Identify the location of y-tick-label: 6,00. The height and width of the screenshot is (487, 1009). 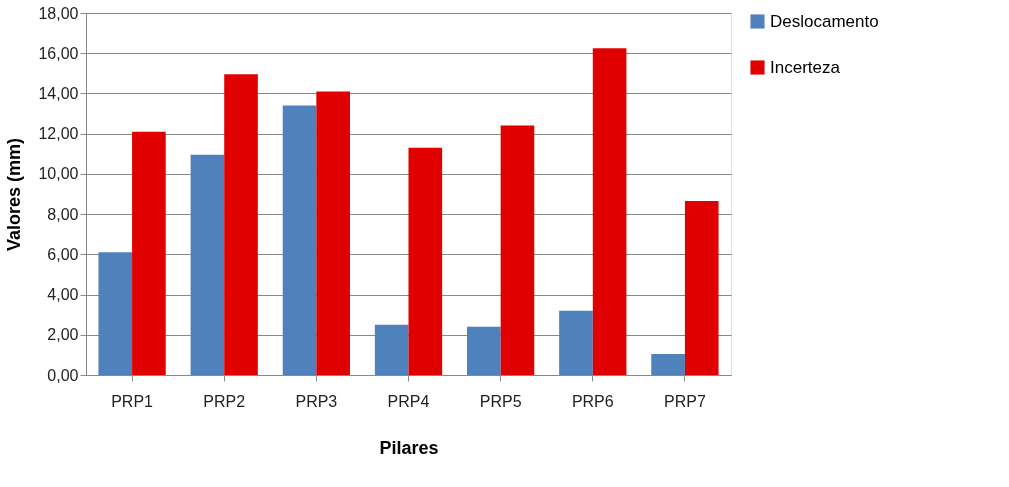
(63, 254).